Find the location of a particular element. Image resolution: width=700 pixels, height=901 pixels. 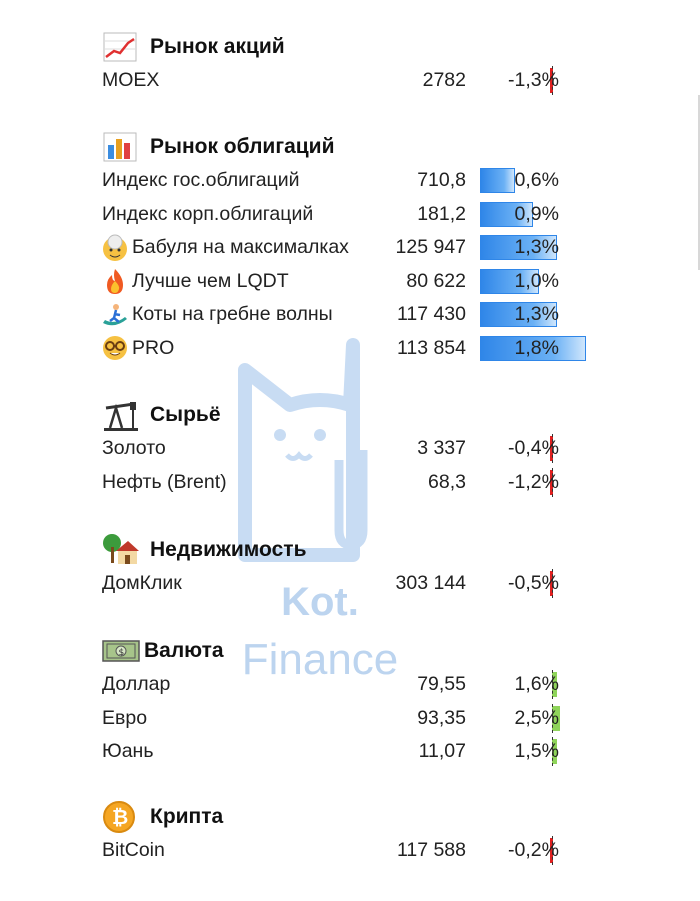

row-name: Индекс корп.облигаций is located at coordinates (208, 213).